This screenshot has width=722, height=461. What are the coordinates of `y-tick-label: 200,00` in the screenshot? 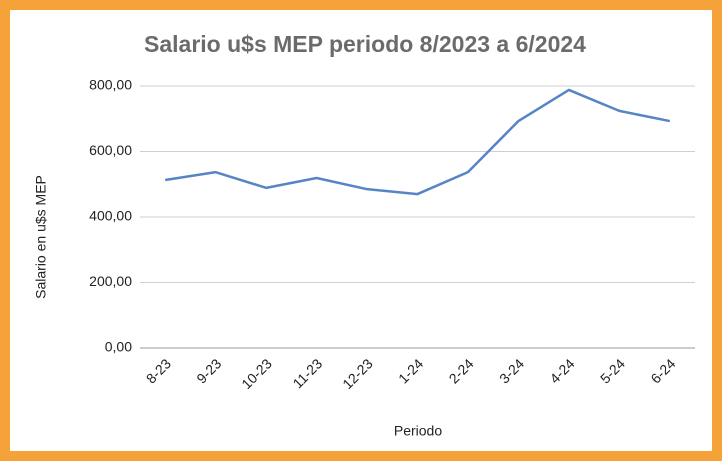 It's located at (110, 281).